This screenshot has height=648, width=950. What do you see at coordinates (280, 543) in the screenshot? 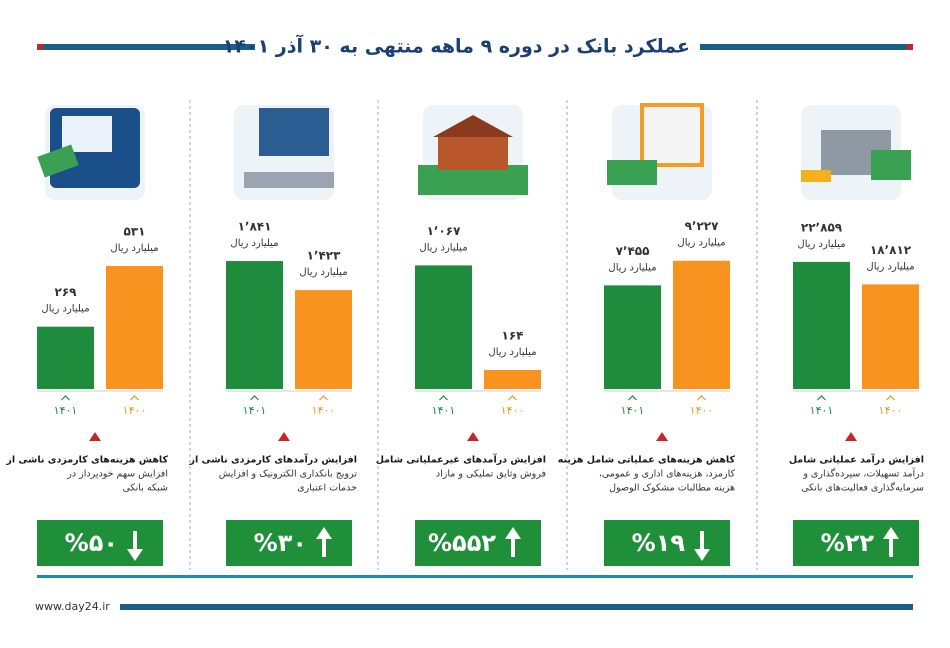
I see `change-label: %۳۰` at bounding box center [280, 543].